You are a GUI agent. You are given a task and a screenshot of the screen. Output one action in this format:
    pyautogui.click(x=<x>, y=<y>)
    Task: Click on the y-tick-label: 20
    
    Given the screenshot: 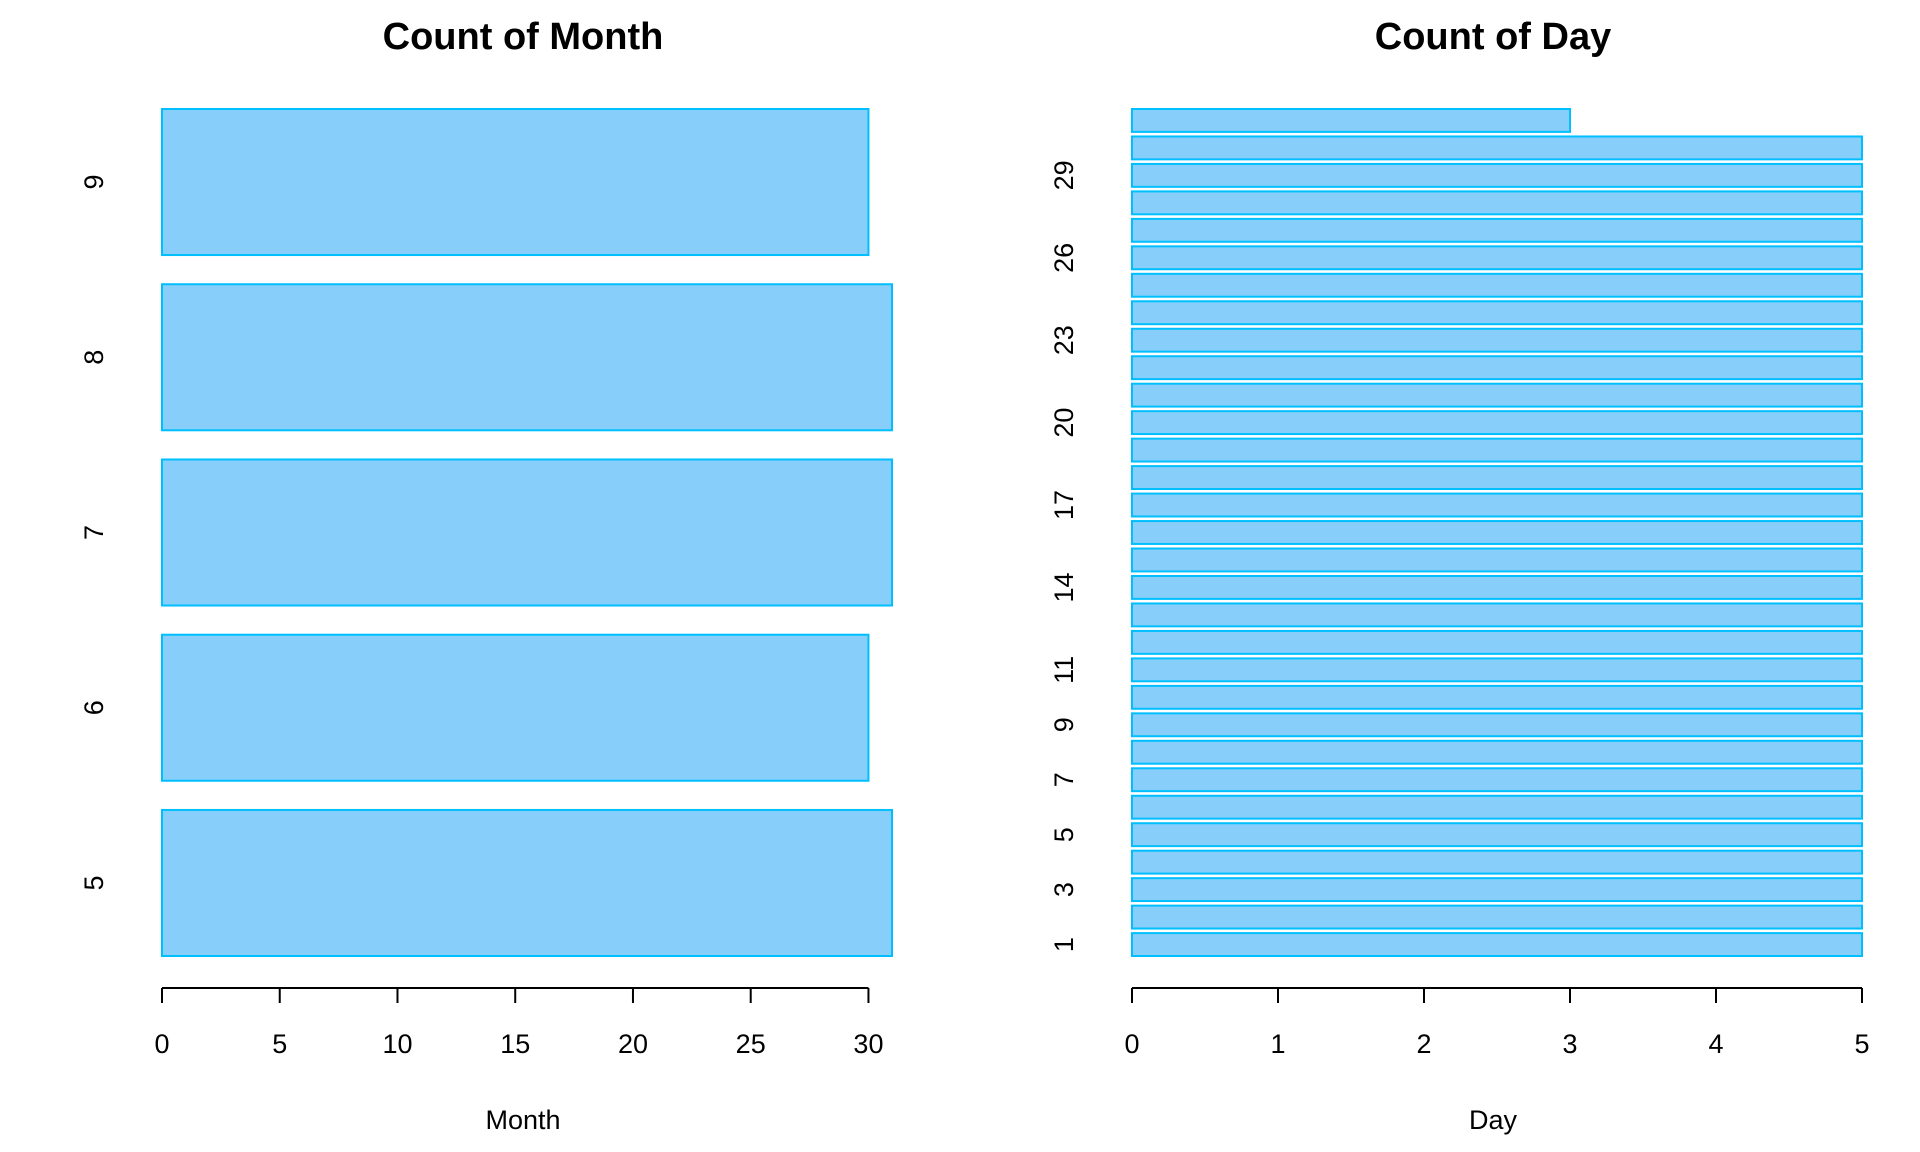 What is the action you would take?
    pyautogui.click(x=1064, y=423)
    